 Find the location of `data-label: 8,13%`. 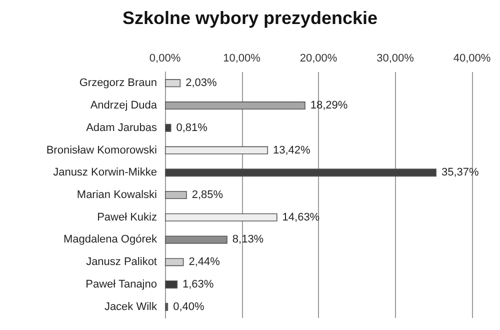

data-label: 8,13% is located at coordinates (248, 240).